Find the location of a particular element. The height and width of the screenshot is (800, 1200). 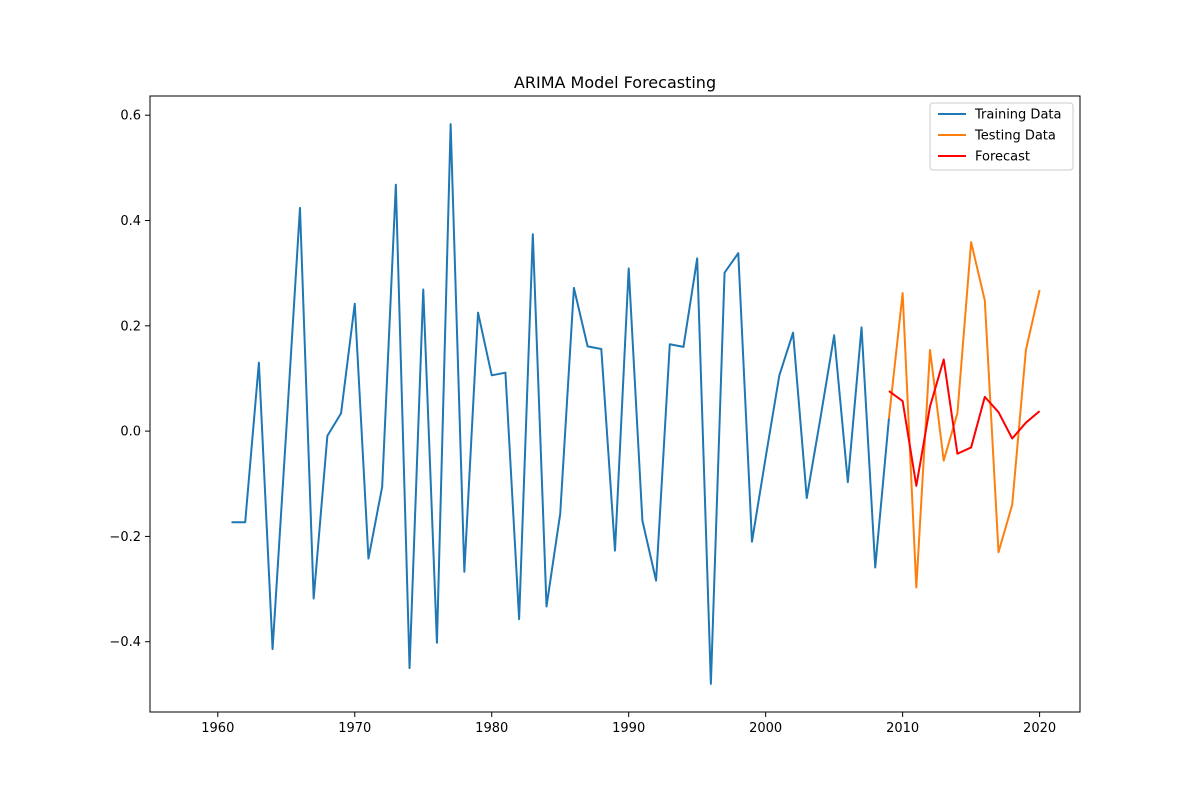

y-tick-label: 0.4 is located at coordinates (130, 221).